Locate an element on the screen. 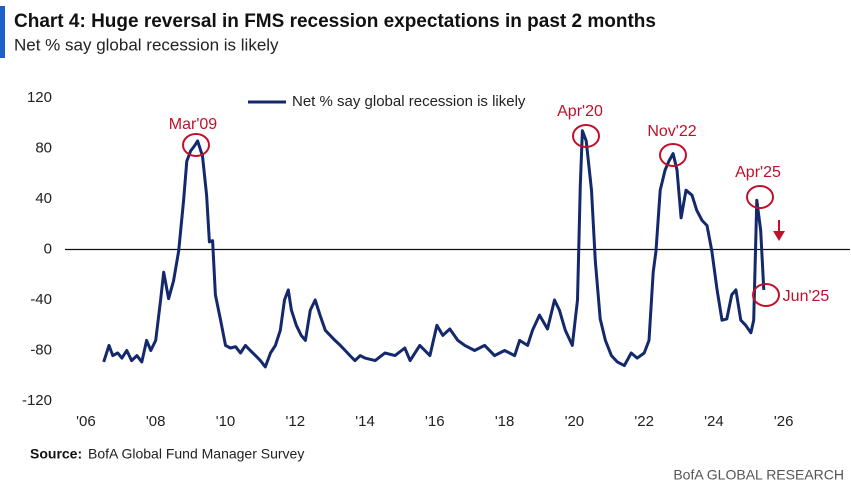 This screenshot has height=488, width=851. x-tick-label: '14 is located at coordinates (365, 421).